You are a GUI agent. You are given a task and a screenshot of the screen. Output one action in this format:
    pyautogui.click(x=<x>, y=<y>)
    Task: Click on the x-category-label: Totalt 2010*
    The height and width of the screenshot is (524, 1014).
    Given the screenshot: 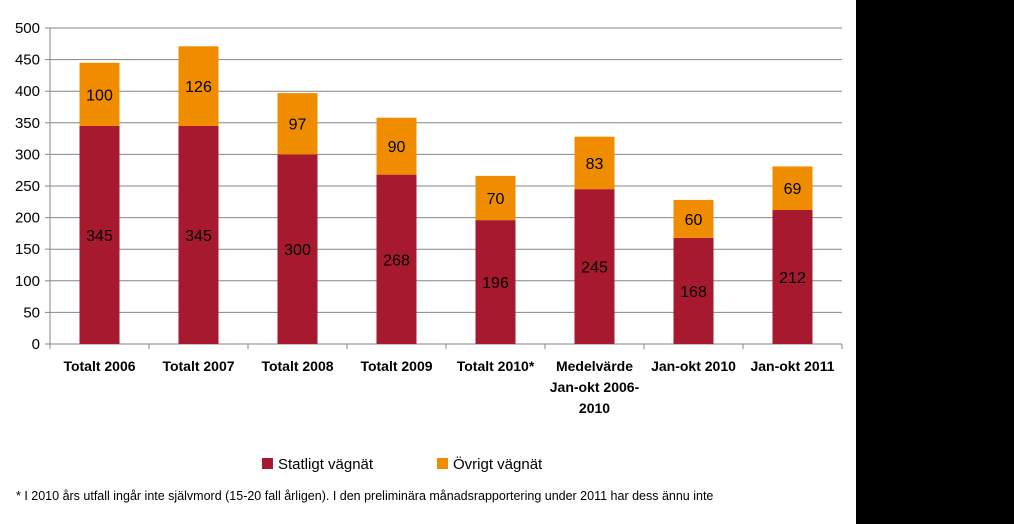 What is the action you would take?
    pyautogui.click(x=496, y=366)
    